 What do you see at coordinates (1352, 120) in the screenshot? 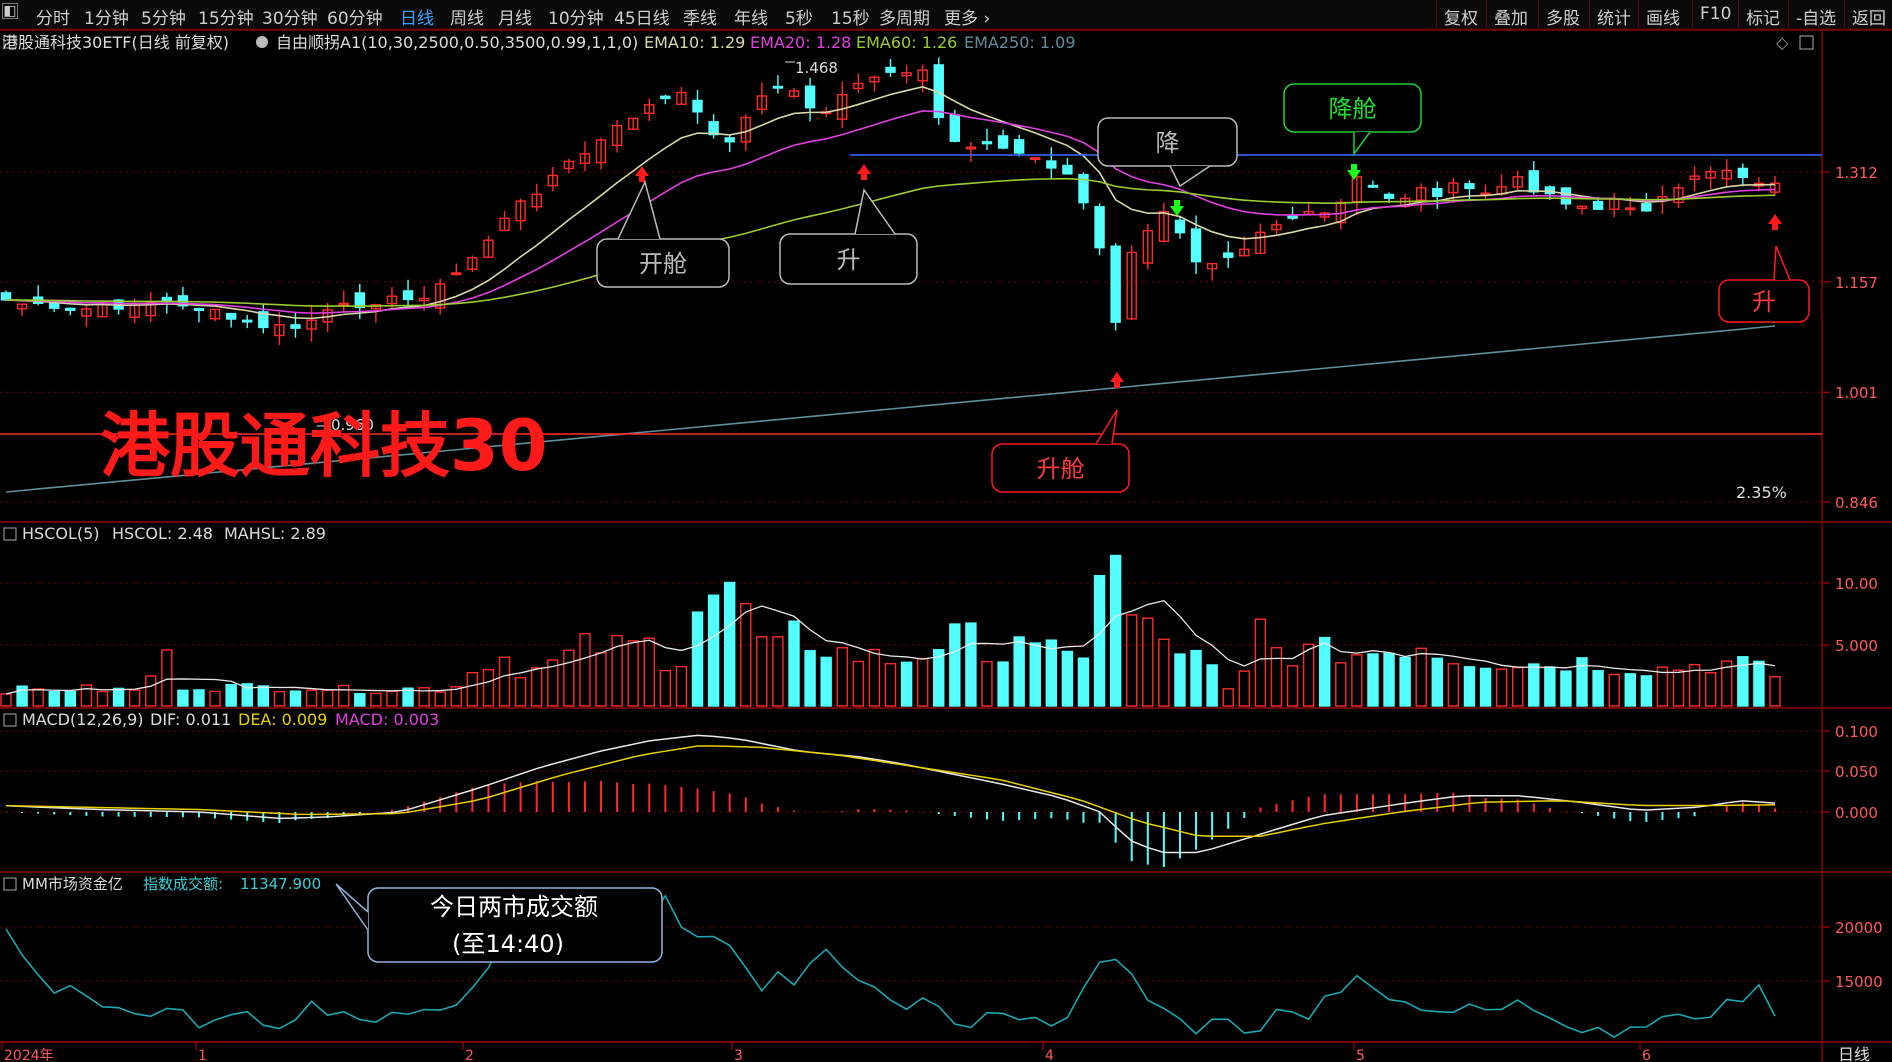
I see `callout-jiangcang: 降舱` at bounding box center [1352, 120].